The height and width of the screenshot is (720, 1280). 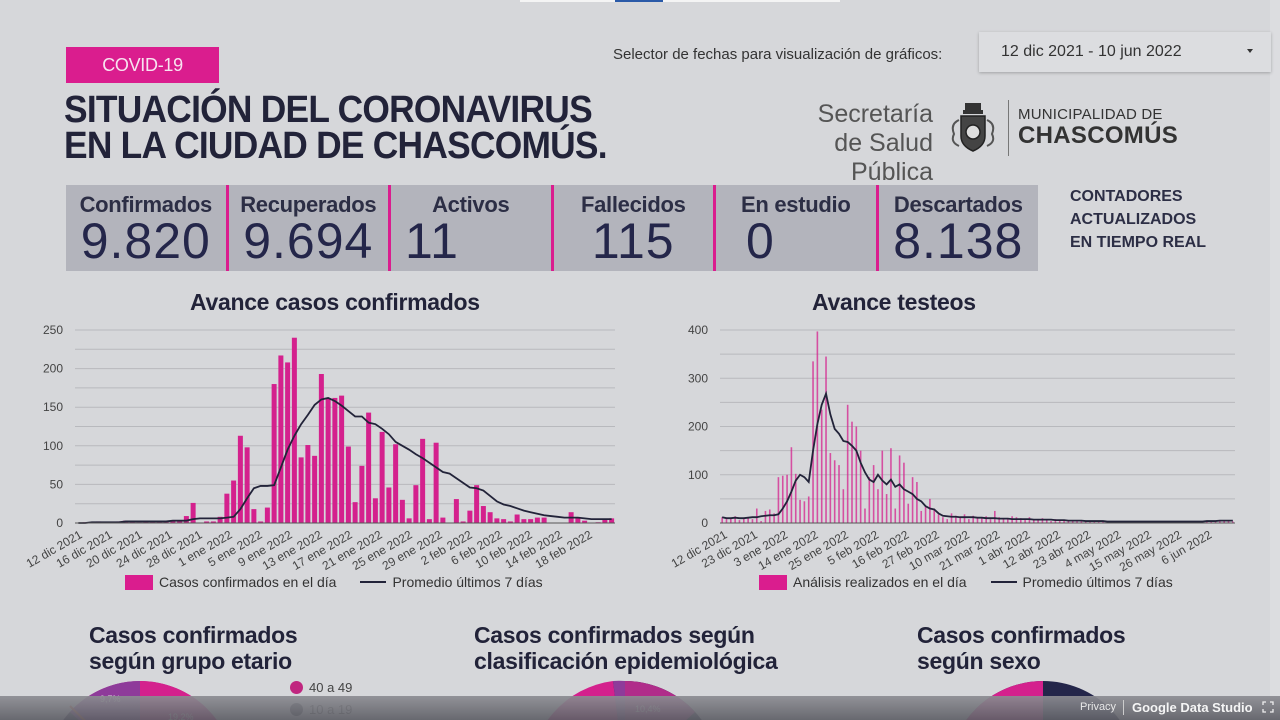 I want to click on logo-divider, so click(x=1008, y=128).